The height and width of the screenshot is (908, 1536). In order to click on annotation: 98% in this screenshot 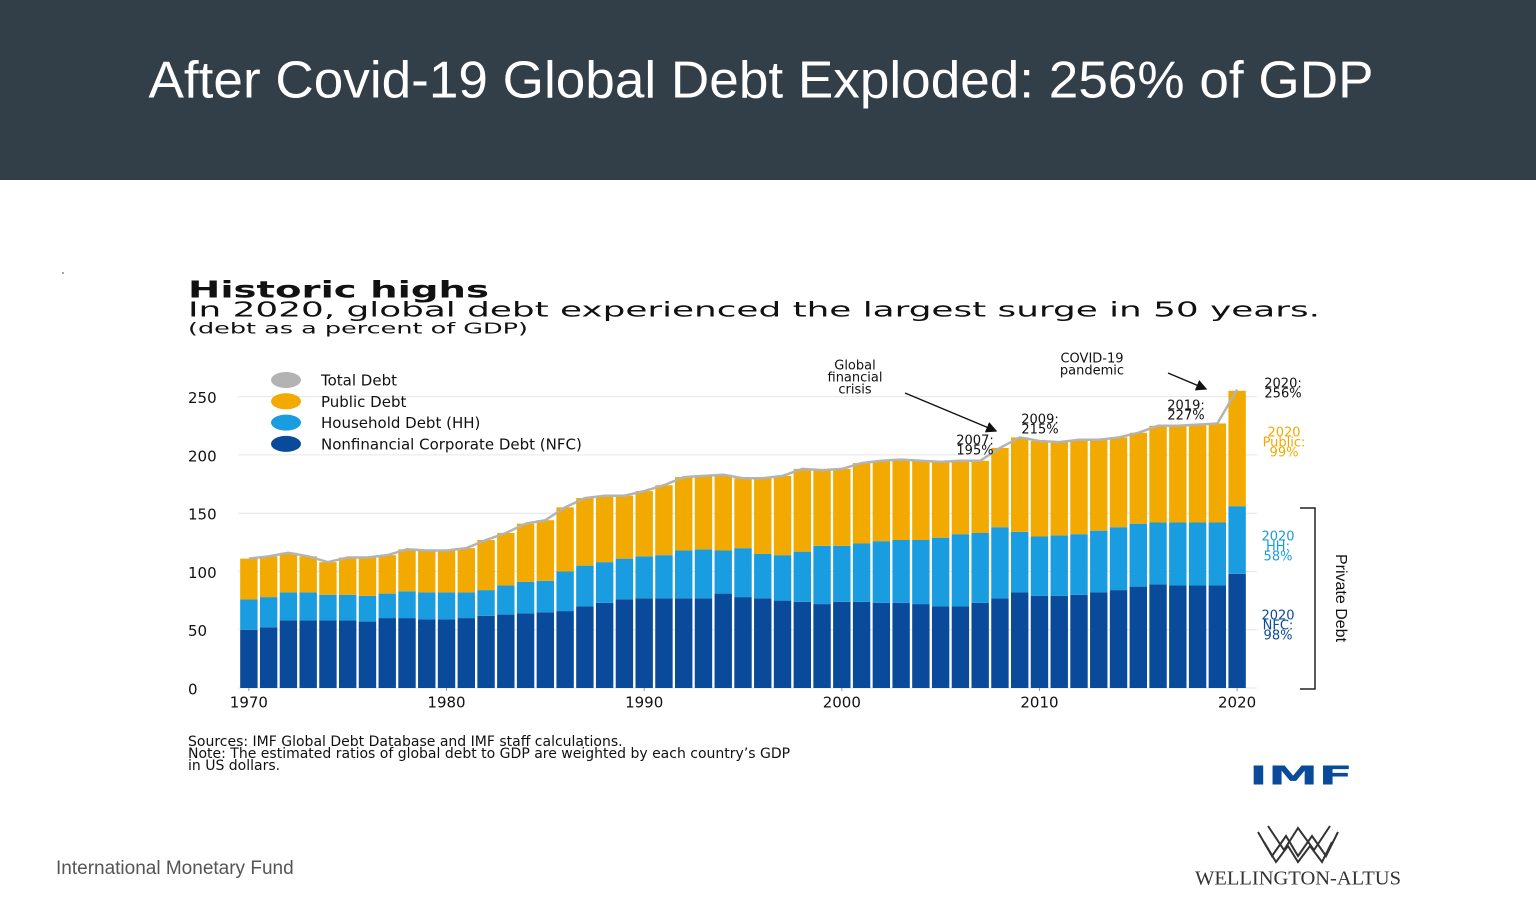, I will do `click(1278, 636)`.